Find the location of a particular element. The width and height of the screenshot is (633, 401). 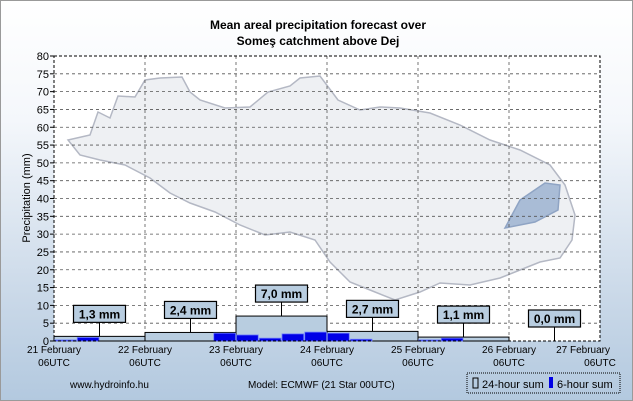

y-tick-label: 5 is located at coordinates (46, 324).